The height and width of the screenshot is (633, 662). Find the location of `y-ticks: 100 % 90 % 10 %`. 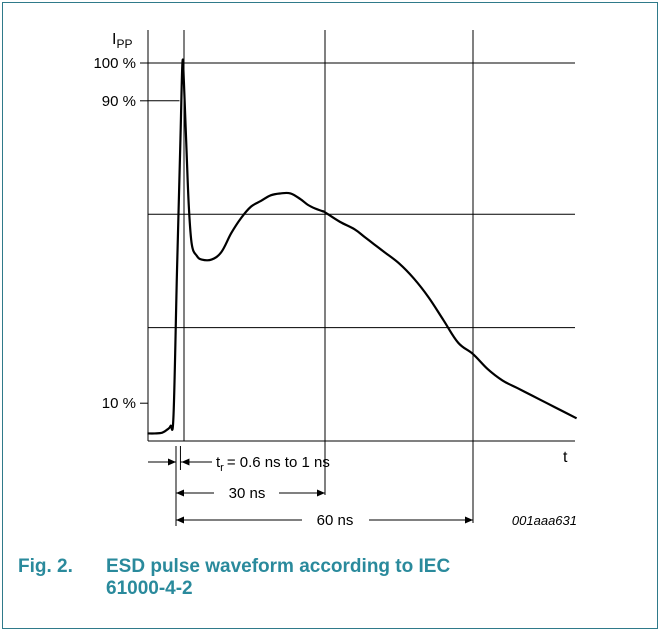

y-ticks: 100 % 90 % 10 % is located at coordinates (136, 233).